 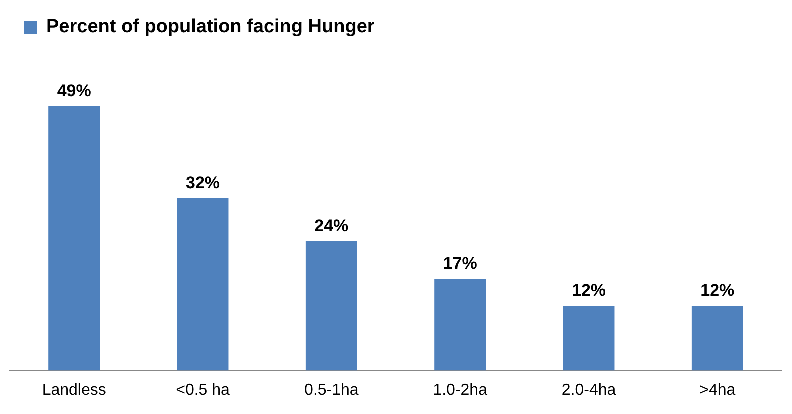 What do you see at coordinates (203, 390) in the screenshot?
I see `x-tick-label: <0.5 ha` at bounding box center [203, 390].